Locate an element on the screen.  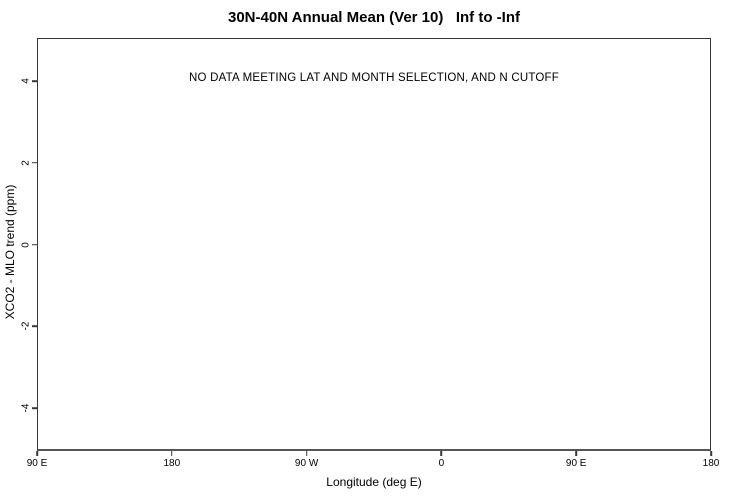
x-tick-label: 0 is located at coordinates (441, 463).